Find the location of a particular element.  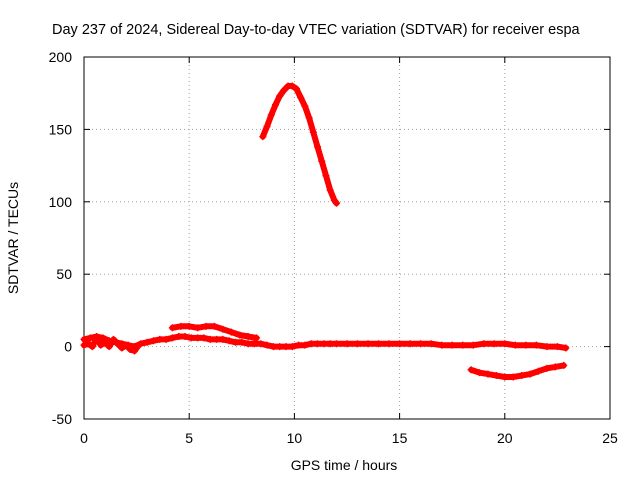

y-tick-label: 100 is located at coordinates (61, 202).